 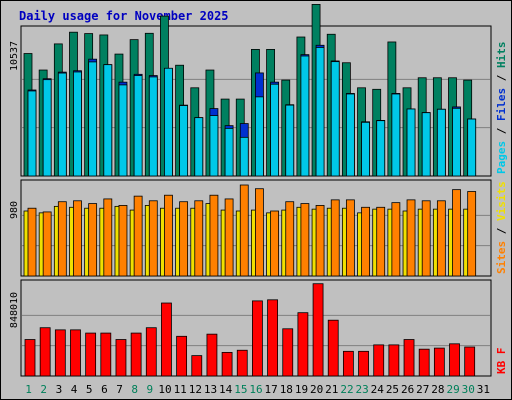 What do you see at coordinates (501, 104) in the screenshot?
I see `legend-item-files: Files` at bounding box center [501, 104].